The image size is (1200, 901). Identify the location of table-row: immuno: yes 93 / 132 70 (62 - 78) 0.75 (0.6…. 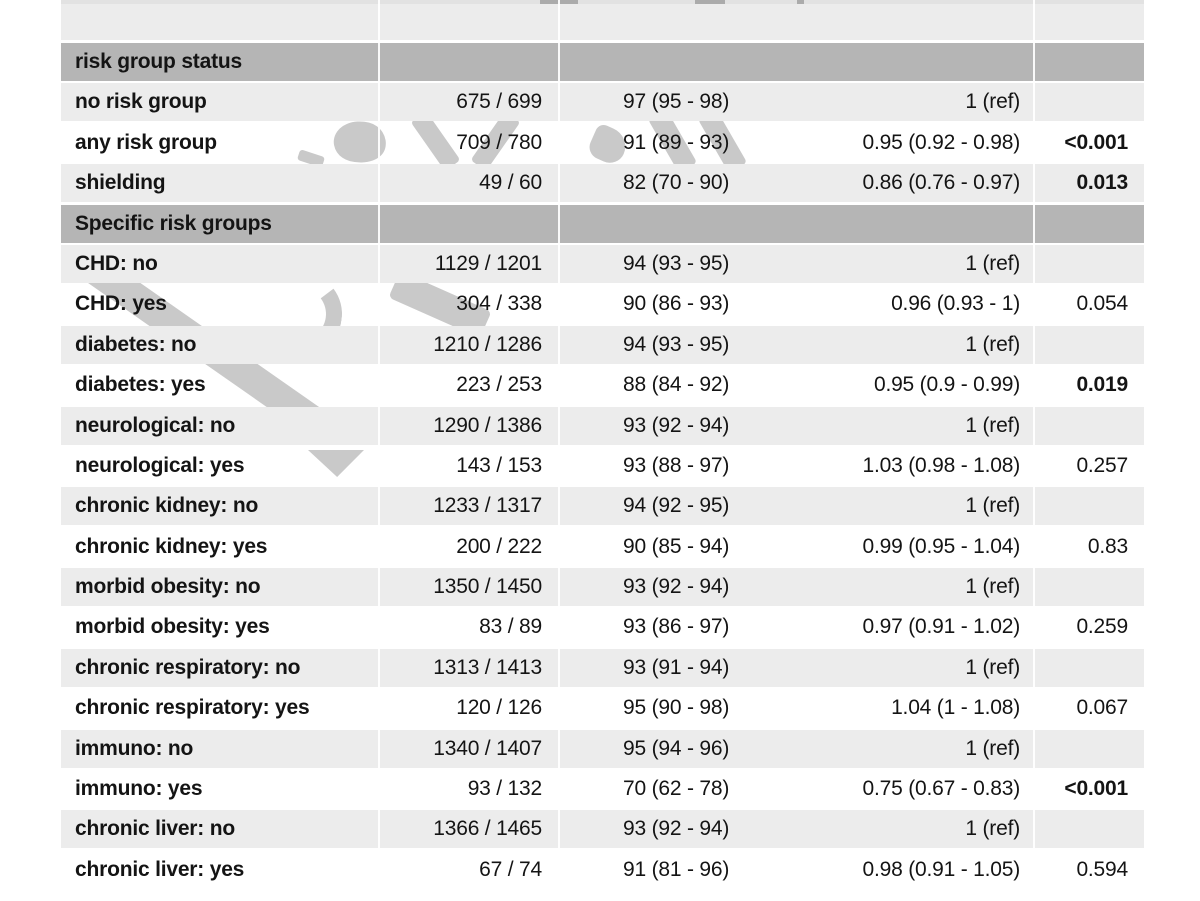
(602, 789).